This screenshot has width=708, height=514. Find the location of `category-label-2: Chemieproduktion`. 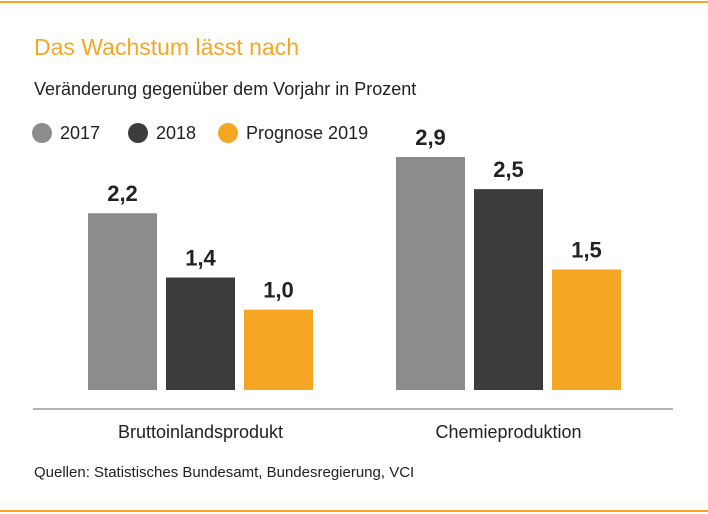

category-label-2: Chemieproduktion is located at coordinates (508, 432).